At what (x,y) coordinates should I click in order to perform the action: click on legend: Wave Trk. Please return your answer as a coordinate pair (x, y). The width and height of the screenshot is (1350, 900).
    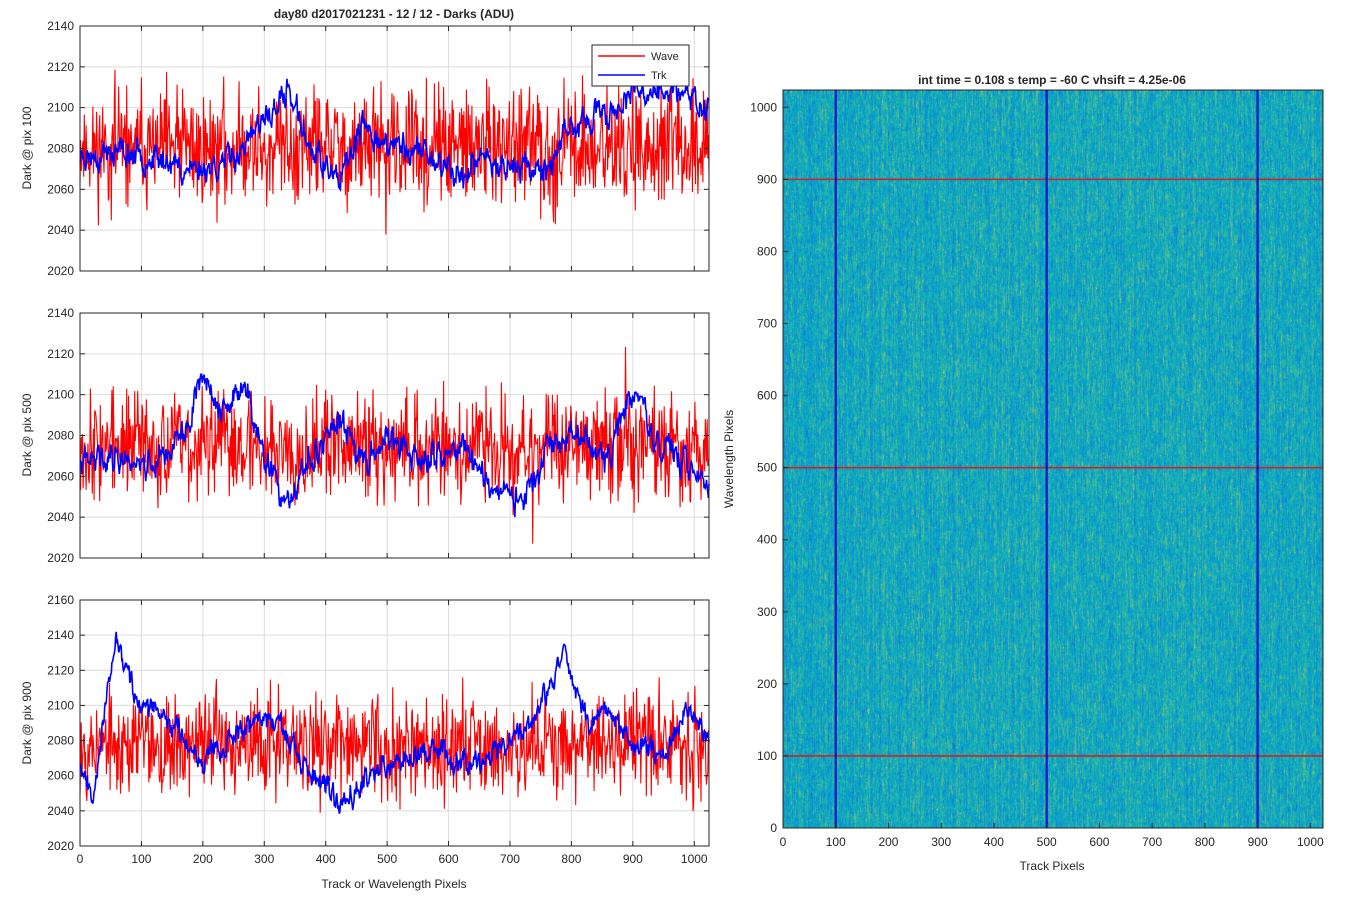
    Looking at the image, I should click on (640, 65).